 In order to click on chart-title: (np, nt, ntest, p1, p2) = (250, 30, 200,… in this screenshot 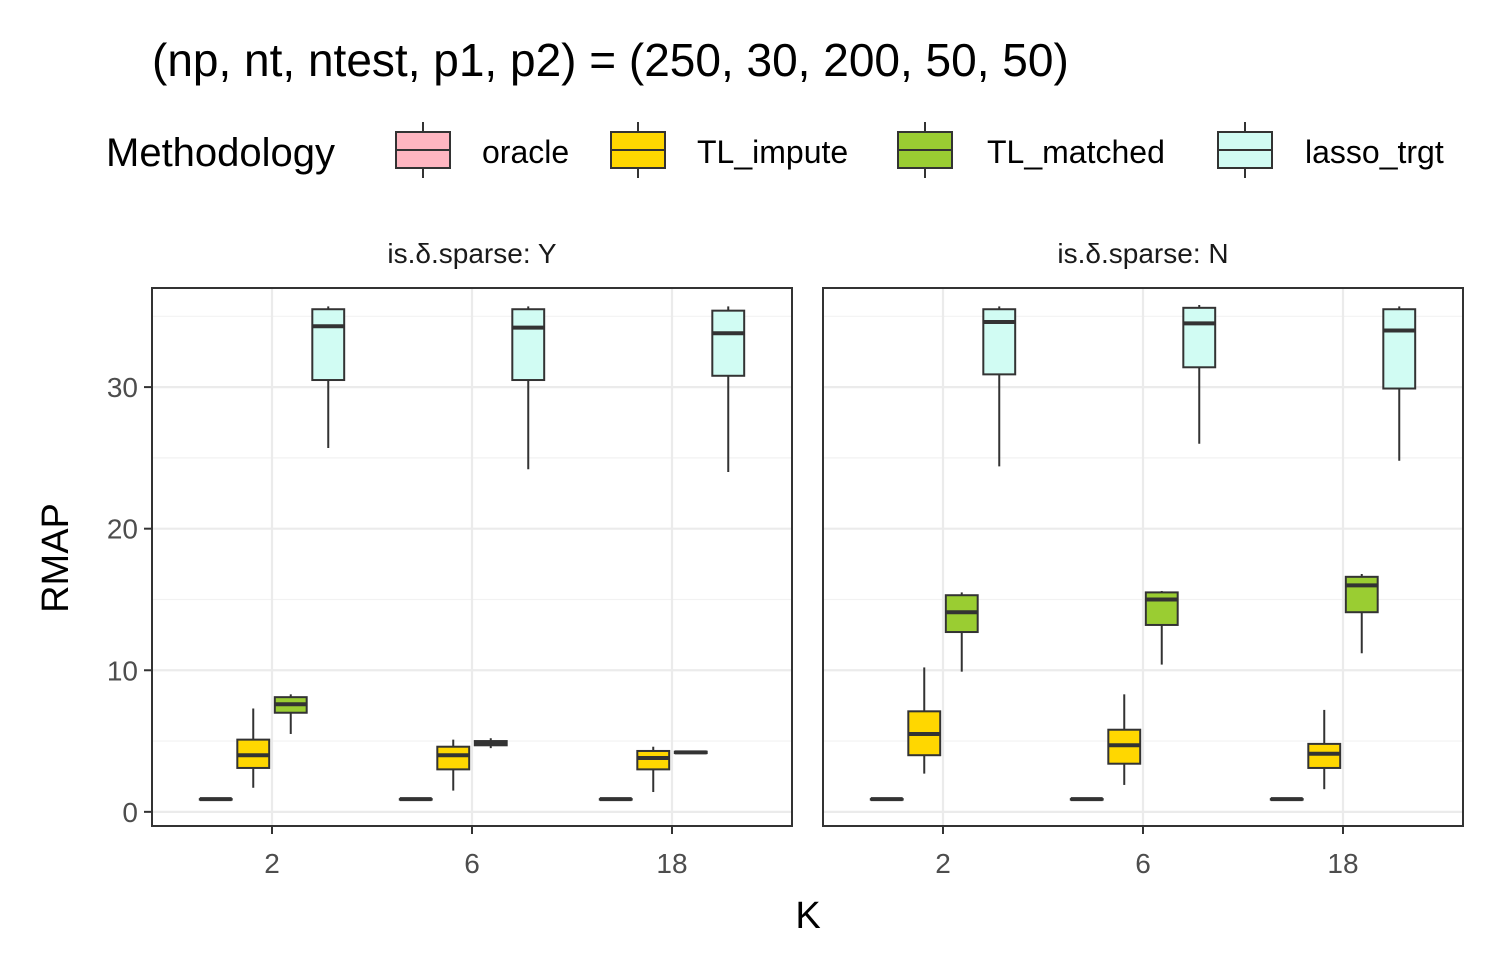, I will do `click(610, 60)`.